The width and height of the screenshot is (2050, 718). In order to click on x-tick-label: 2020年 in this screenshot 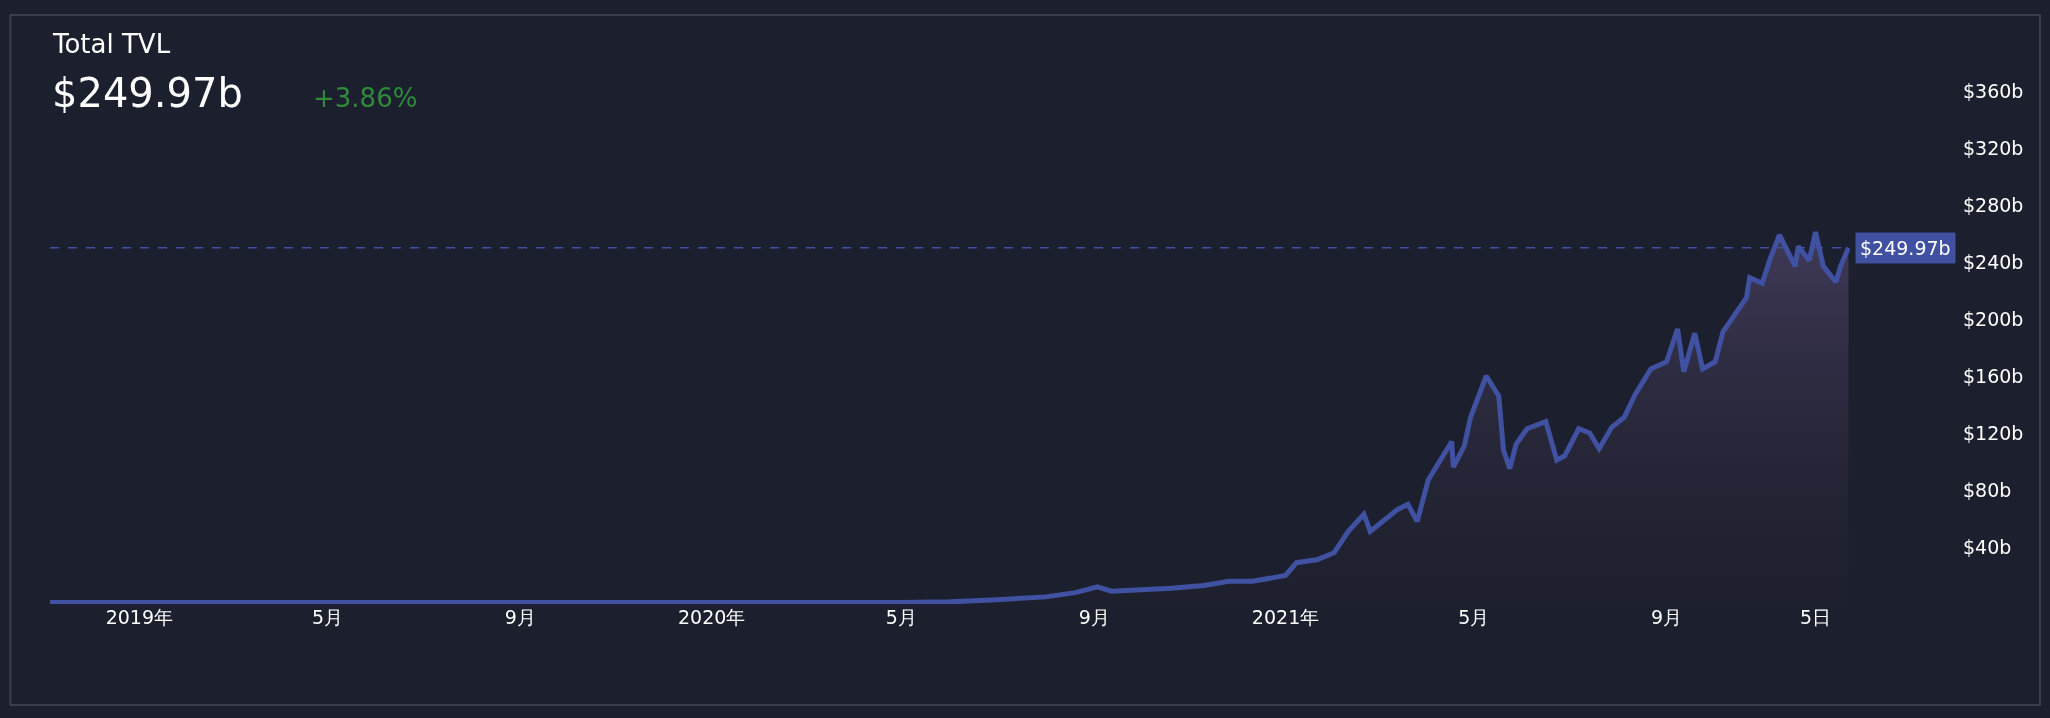, I will do `click(711, 617)`.